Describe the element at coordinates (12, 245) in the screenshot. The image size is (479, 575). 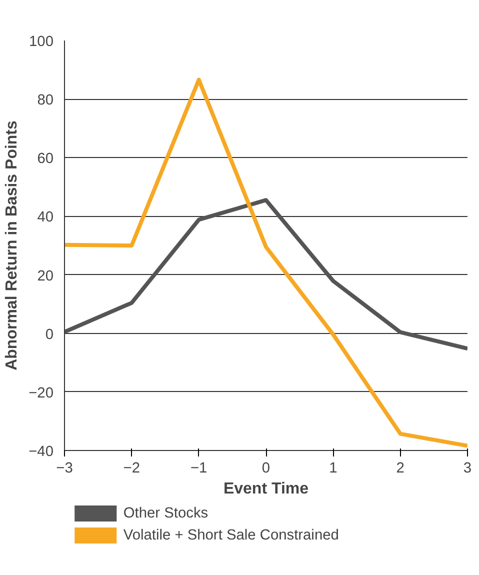
I see `y-axis-title: Abnormal Return in Basis Points` at that location.